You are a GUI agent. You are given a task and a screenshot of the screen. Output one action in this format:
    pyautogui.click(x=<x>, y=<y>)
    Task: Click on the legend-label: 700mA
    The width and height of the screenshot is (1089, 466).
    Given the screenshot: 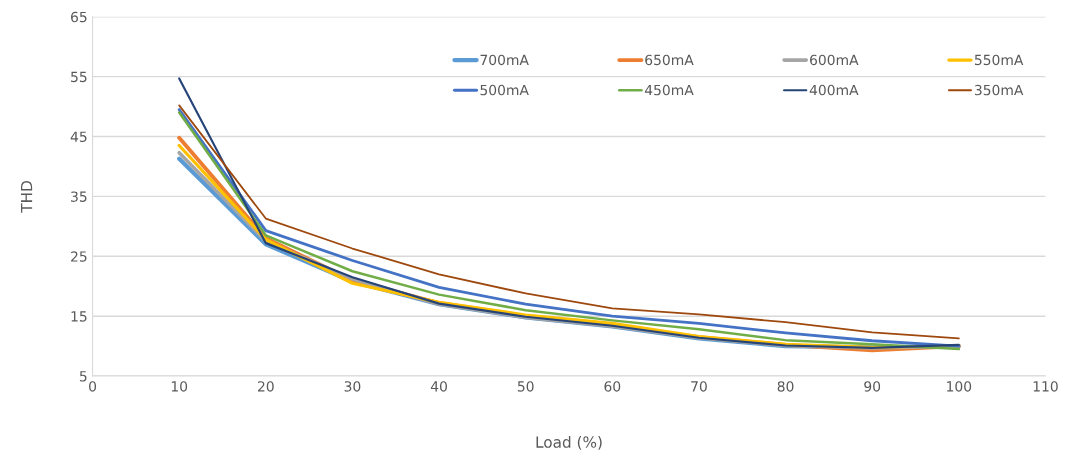 What is the action you would take?
    pyautogui.click(x=504, y=60)
    